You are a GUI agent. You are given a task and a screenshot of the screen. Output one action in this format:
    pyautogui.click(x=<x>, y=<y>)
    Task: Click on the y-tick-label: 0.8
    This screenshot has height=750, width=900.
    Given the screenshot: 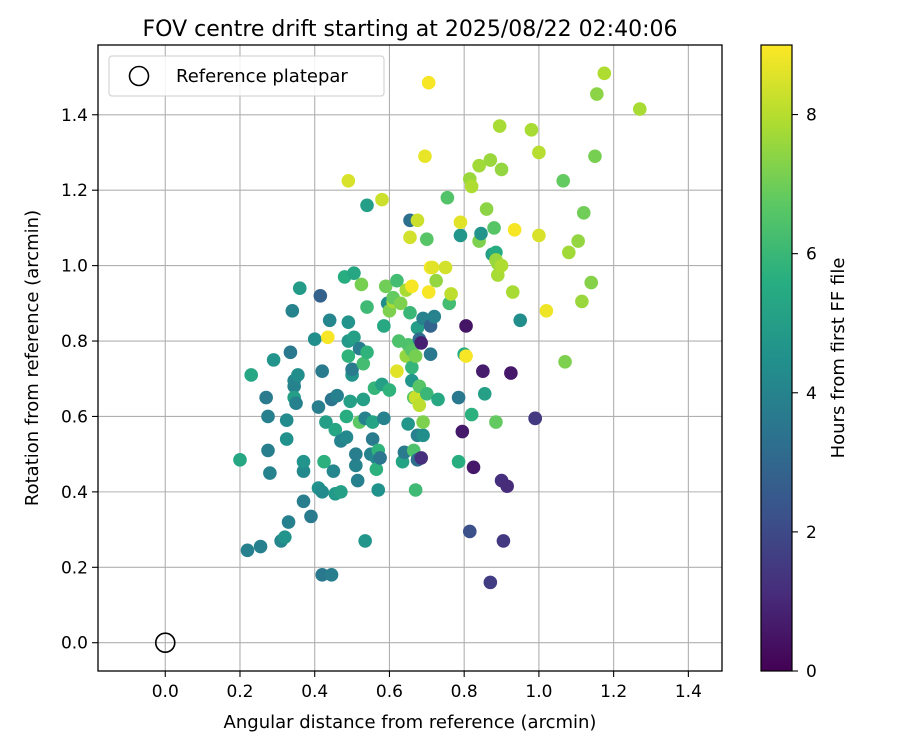 What is the action you would take?
    pyautogui.click(x=74, y=342)
    